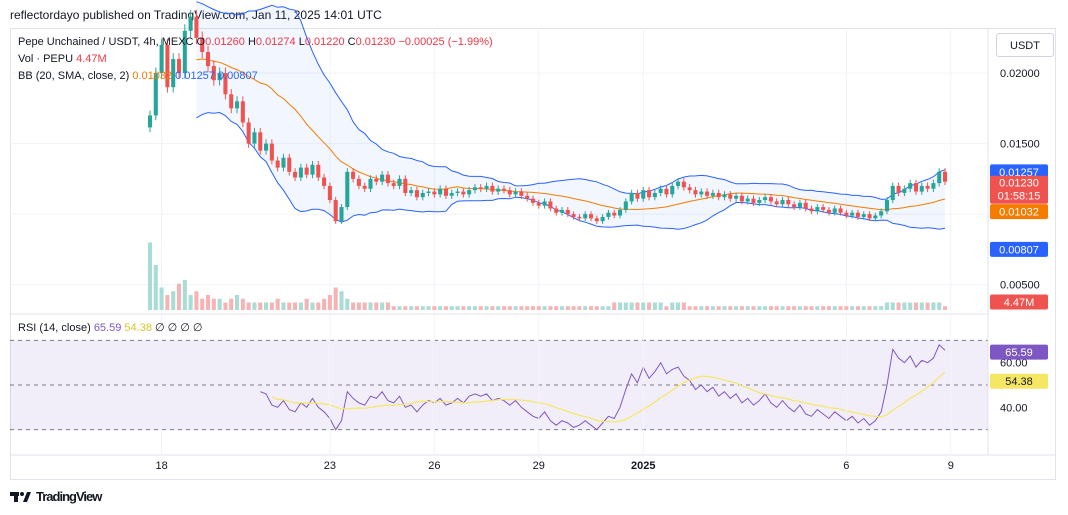 The image size is (1068, 515). I want to click on low-label: L, so click(301, 42).